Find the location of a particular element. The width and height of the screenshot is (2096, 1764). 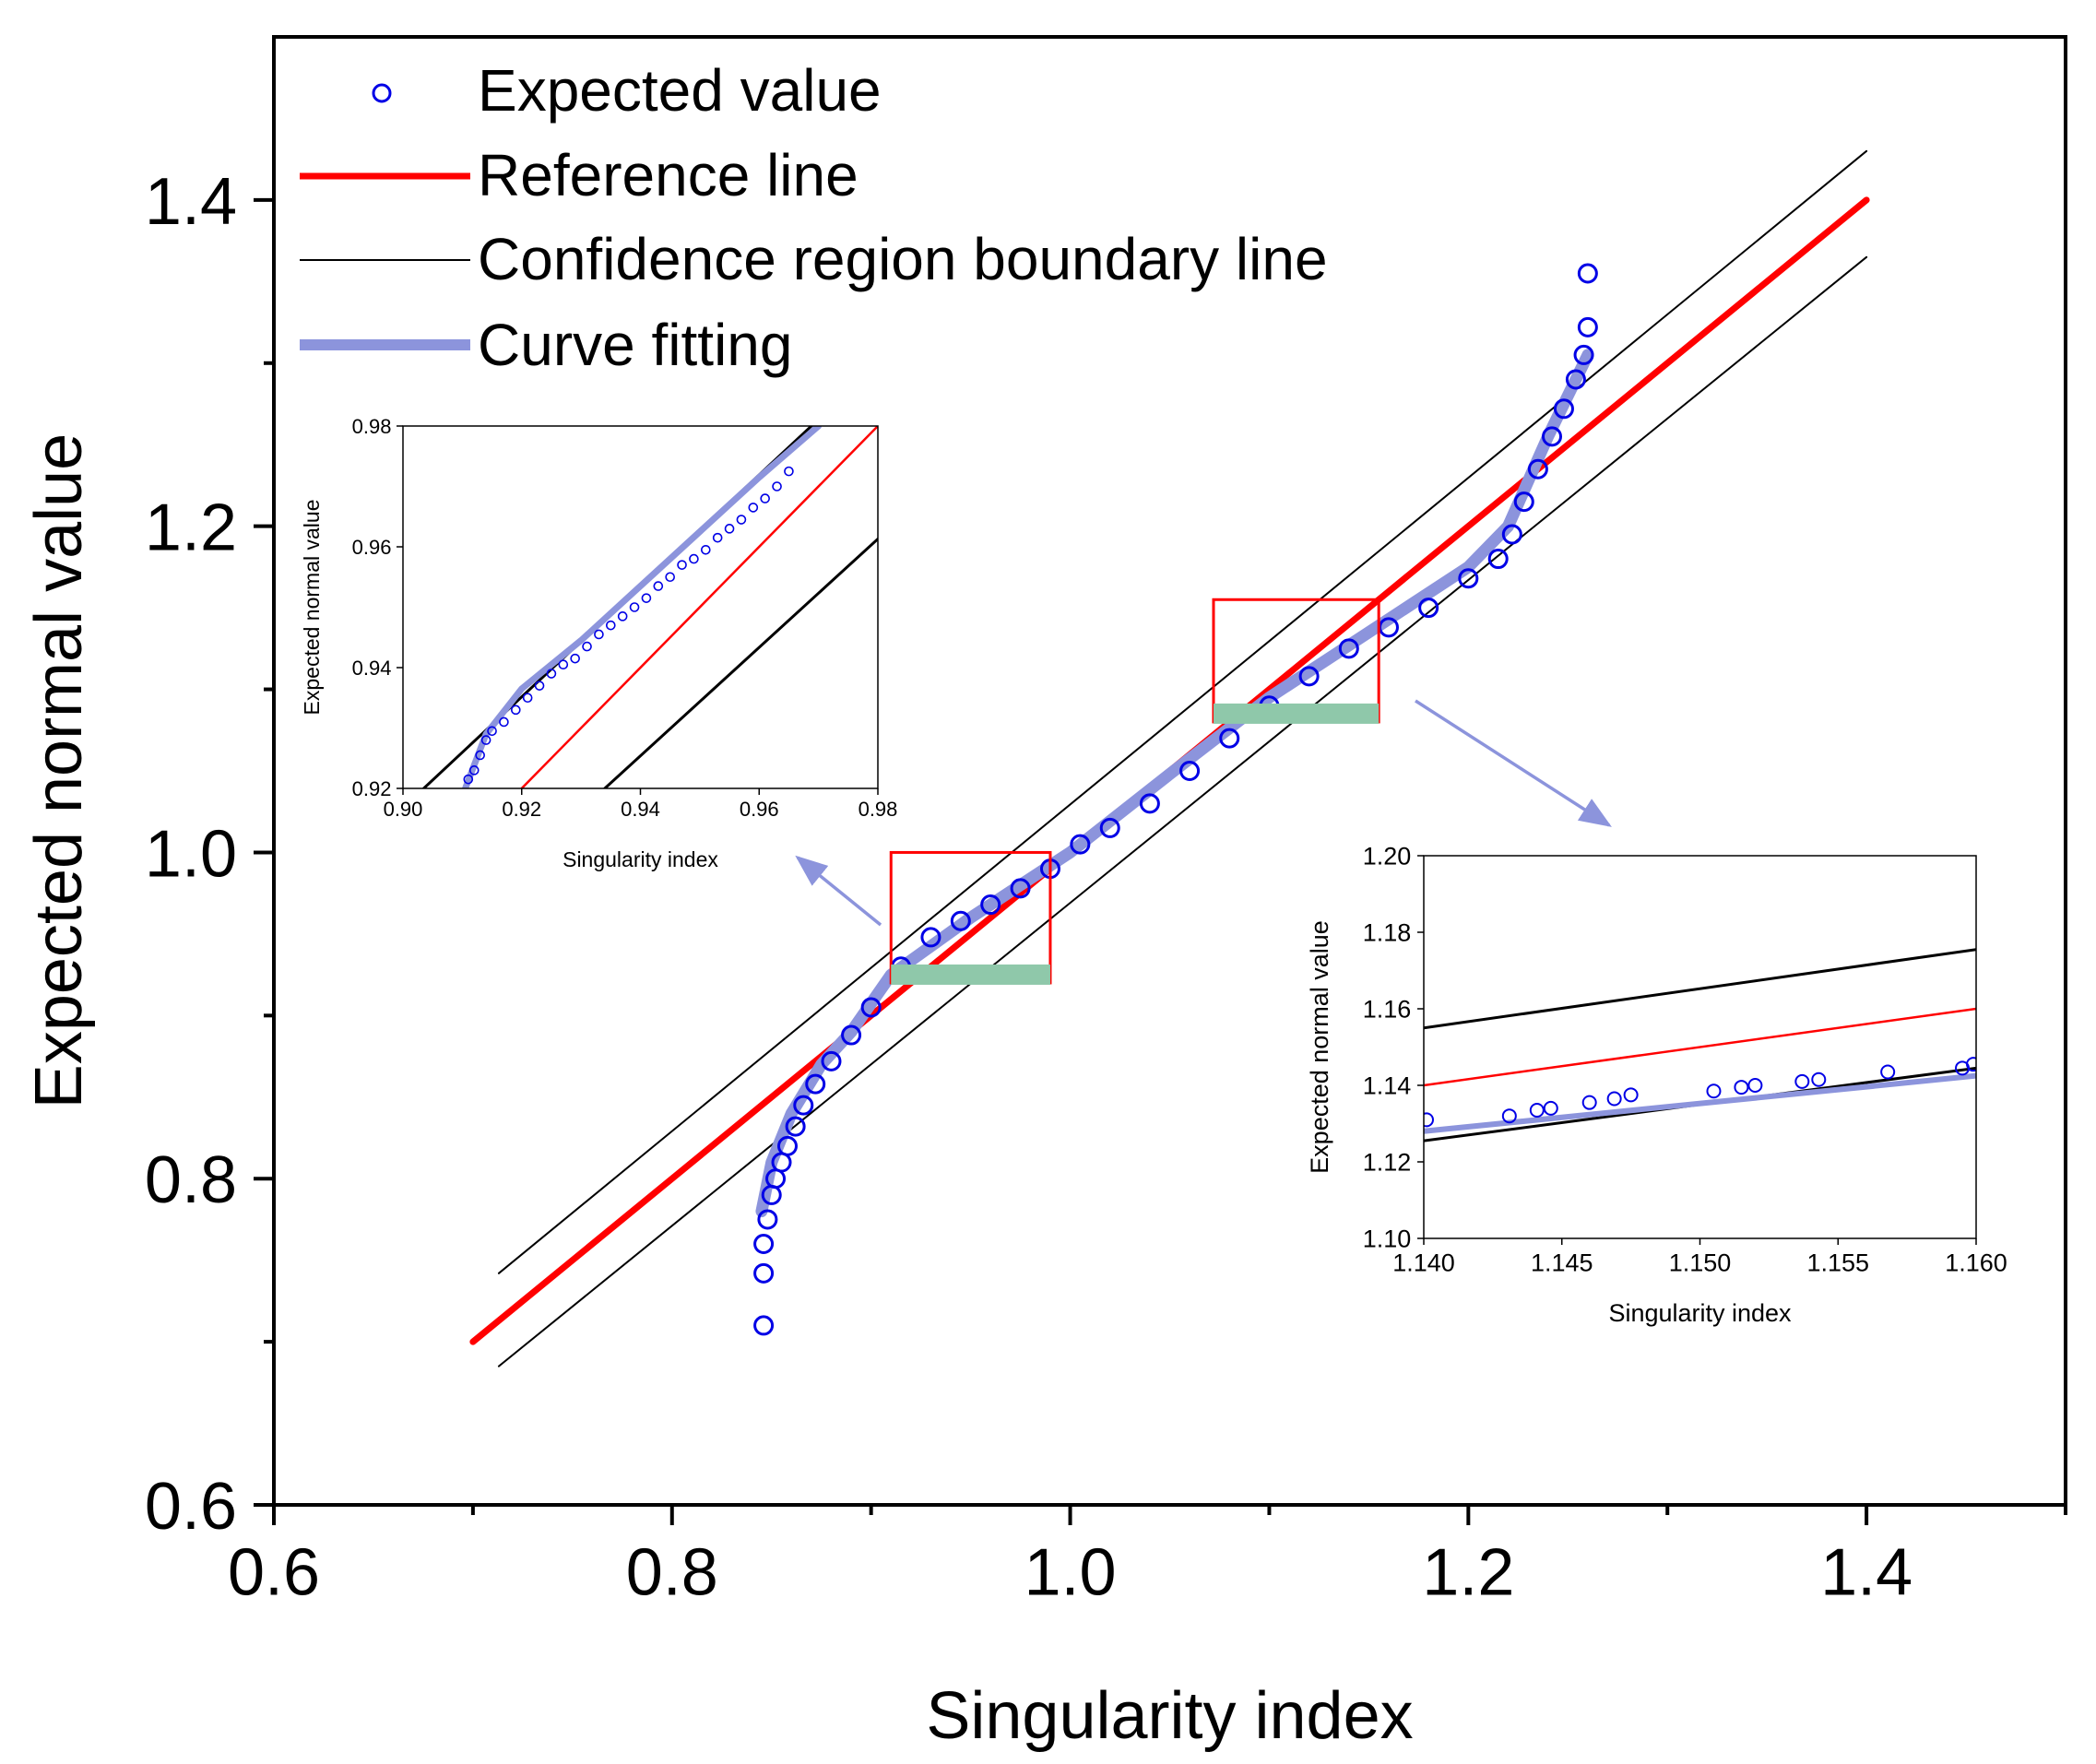

inset-right-x-tick-label: 1.140 is located at coordinates (1423, 1262).